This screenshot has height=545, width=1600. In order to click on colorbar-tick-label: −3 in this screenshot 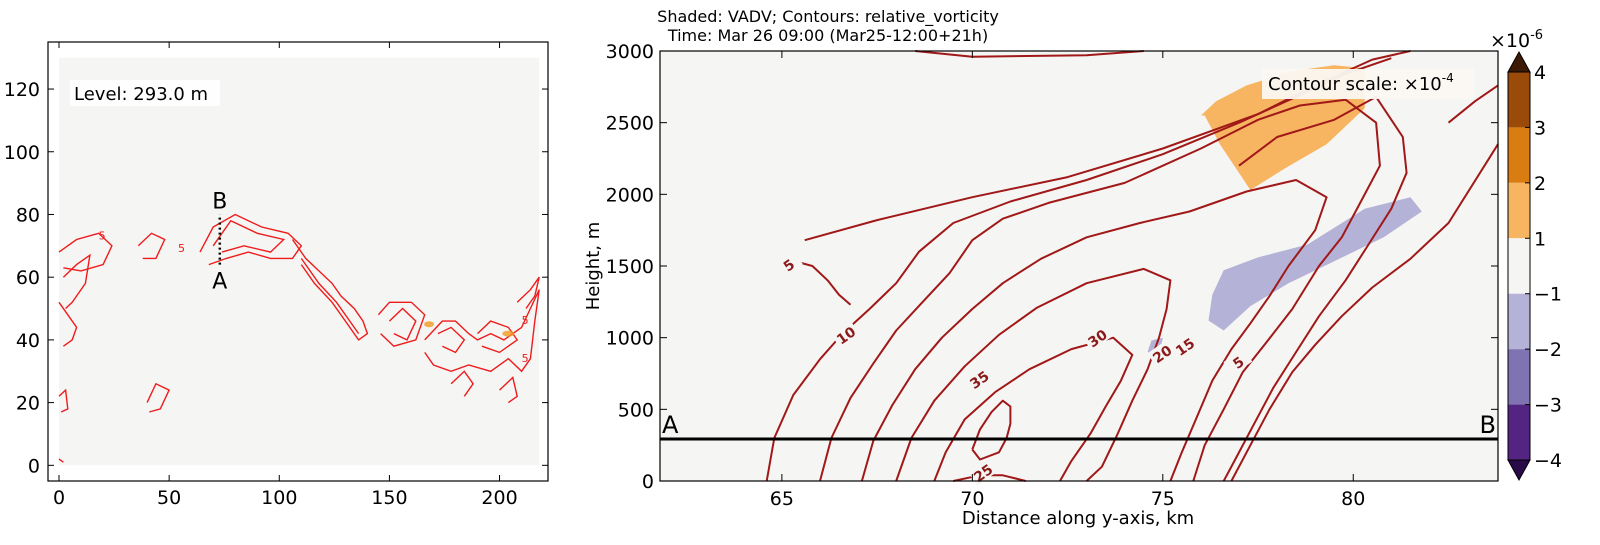, I will do `click(1548, 406)`.